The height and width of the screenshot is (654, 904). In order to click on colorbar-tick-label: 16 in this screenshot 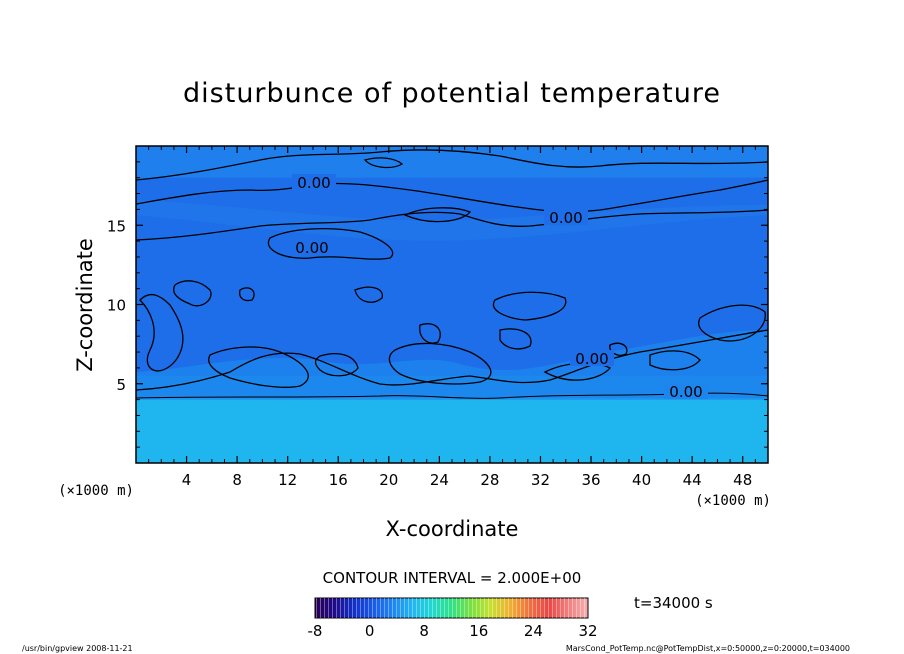, I will do `click(478, 631)`.